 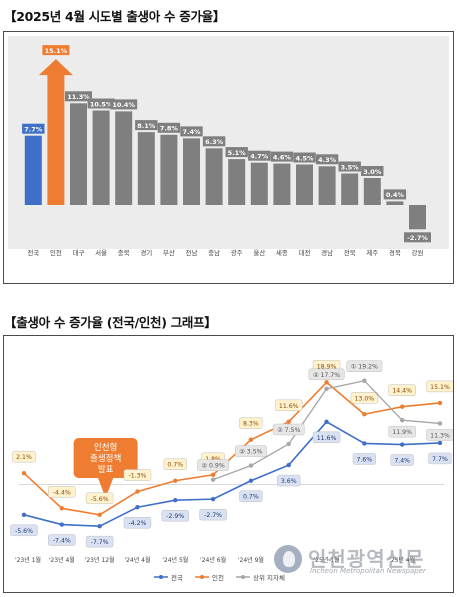 I want to click on bar-data-label: 15.1%, so click(x=56, y=51).